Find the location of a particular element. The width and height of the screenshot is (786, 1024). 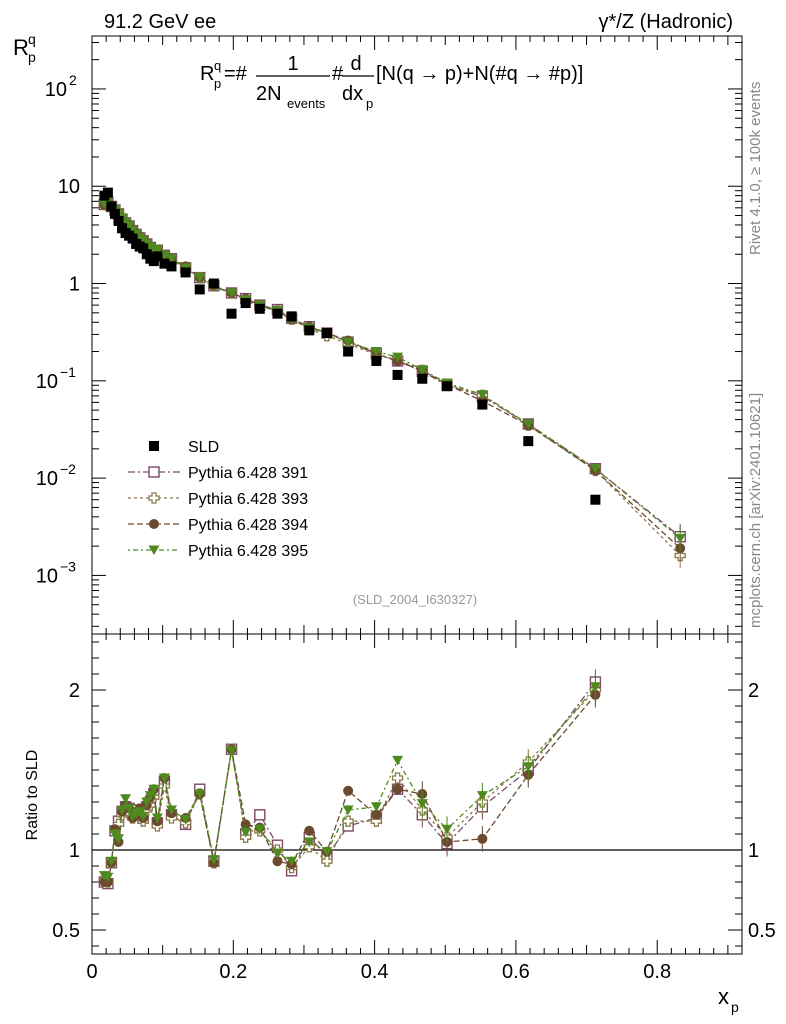

ratio-y-tick-label-right: 1 is located at coordinates (753, 851).